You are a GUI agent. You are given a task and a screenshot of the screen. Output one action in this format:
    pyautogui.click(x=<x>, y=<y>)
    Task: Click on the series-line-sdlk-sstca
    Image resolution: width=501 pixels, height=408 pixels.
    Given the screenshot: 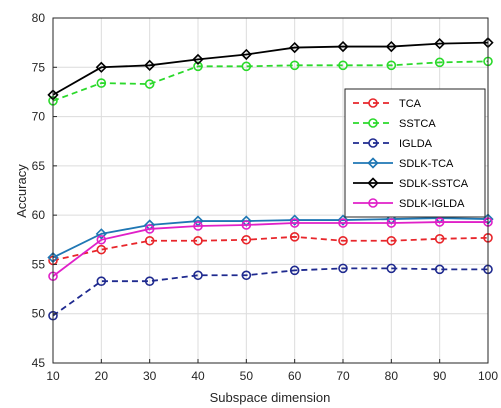 What is the action you would take?
    pyautogui.click(x=270, y=68)
    